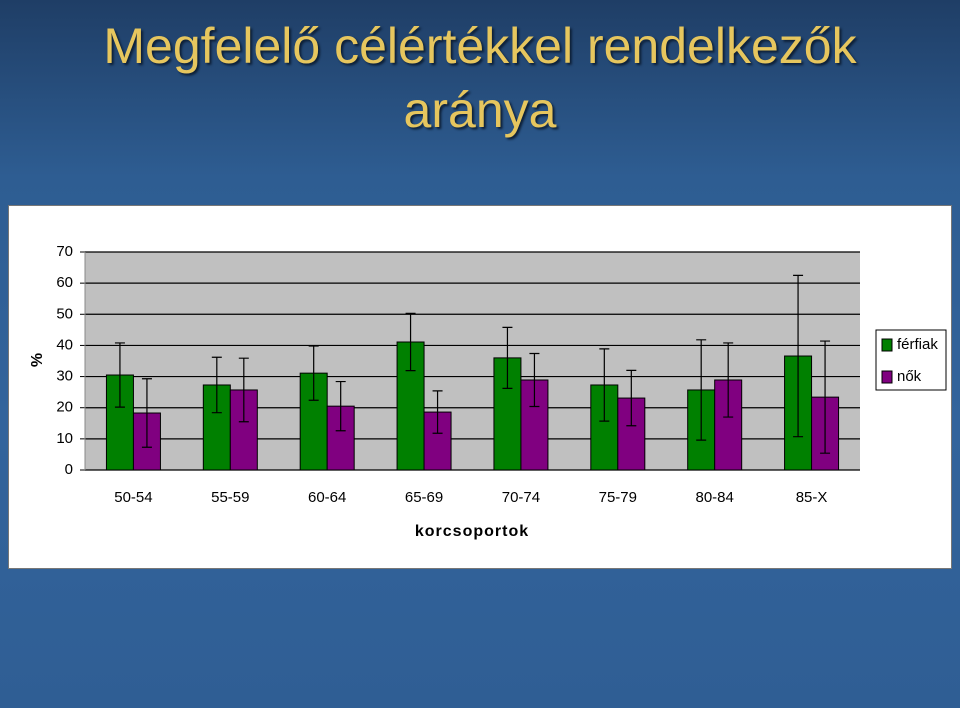 The height and width of the screenshot is (708, 960). Describe the element at coordinates (480, 78) in the screenshot. I see `slide-title: Megfelelő célértékkel rendelkezők aránya` at that location.